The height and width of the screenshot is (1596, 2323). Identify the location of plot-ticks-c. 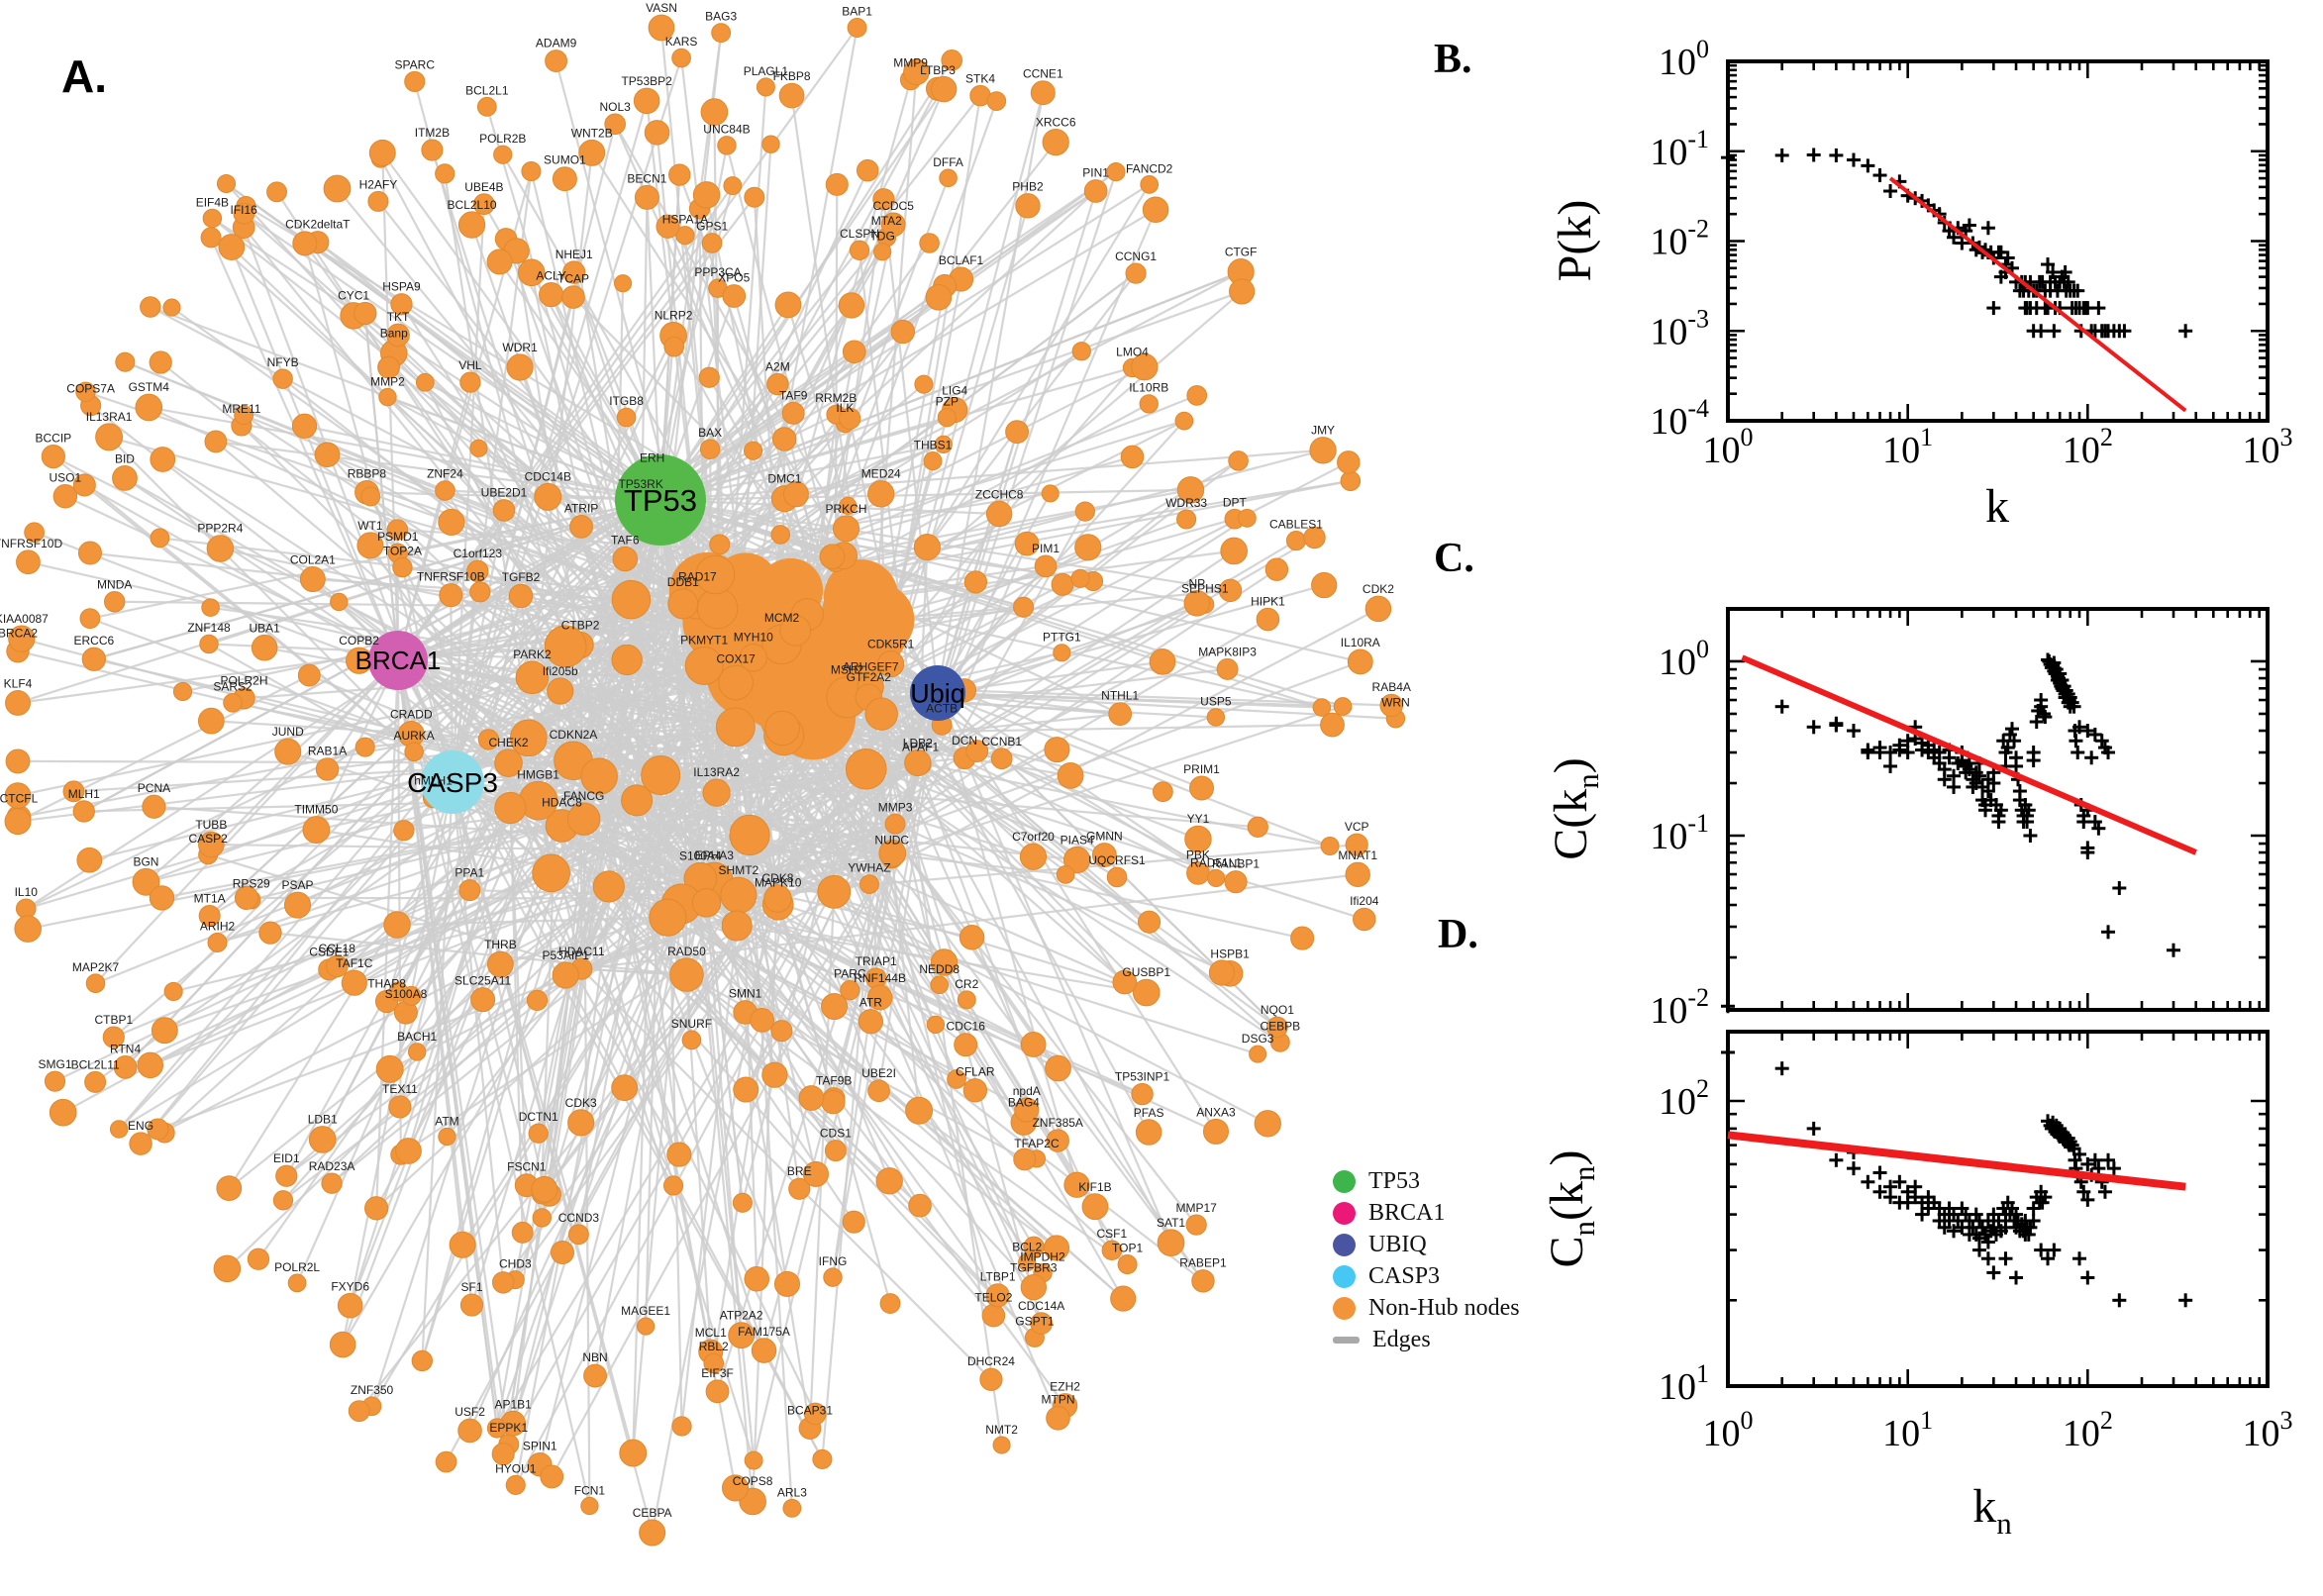
(1998, 809).